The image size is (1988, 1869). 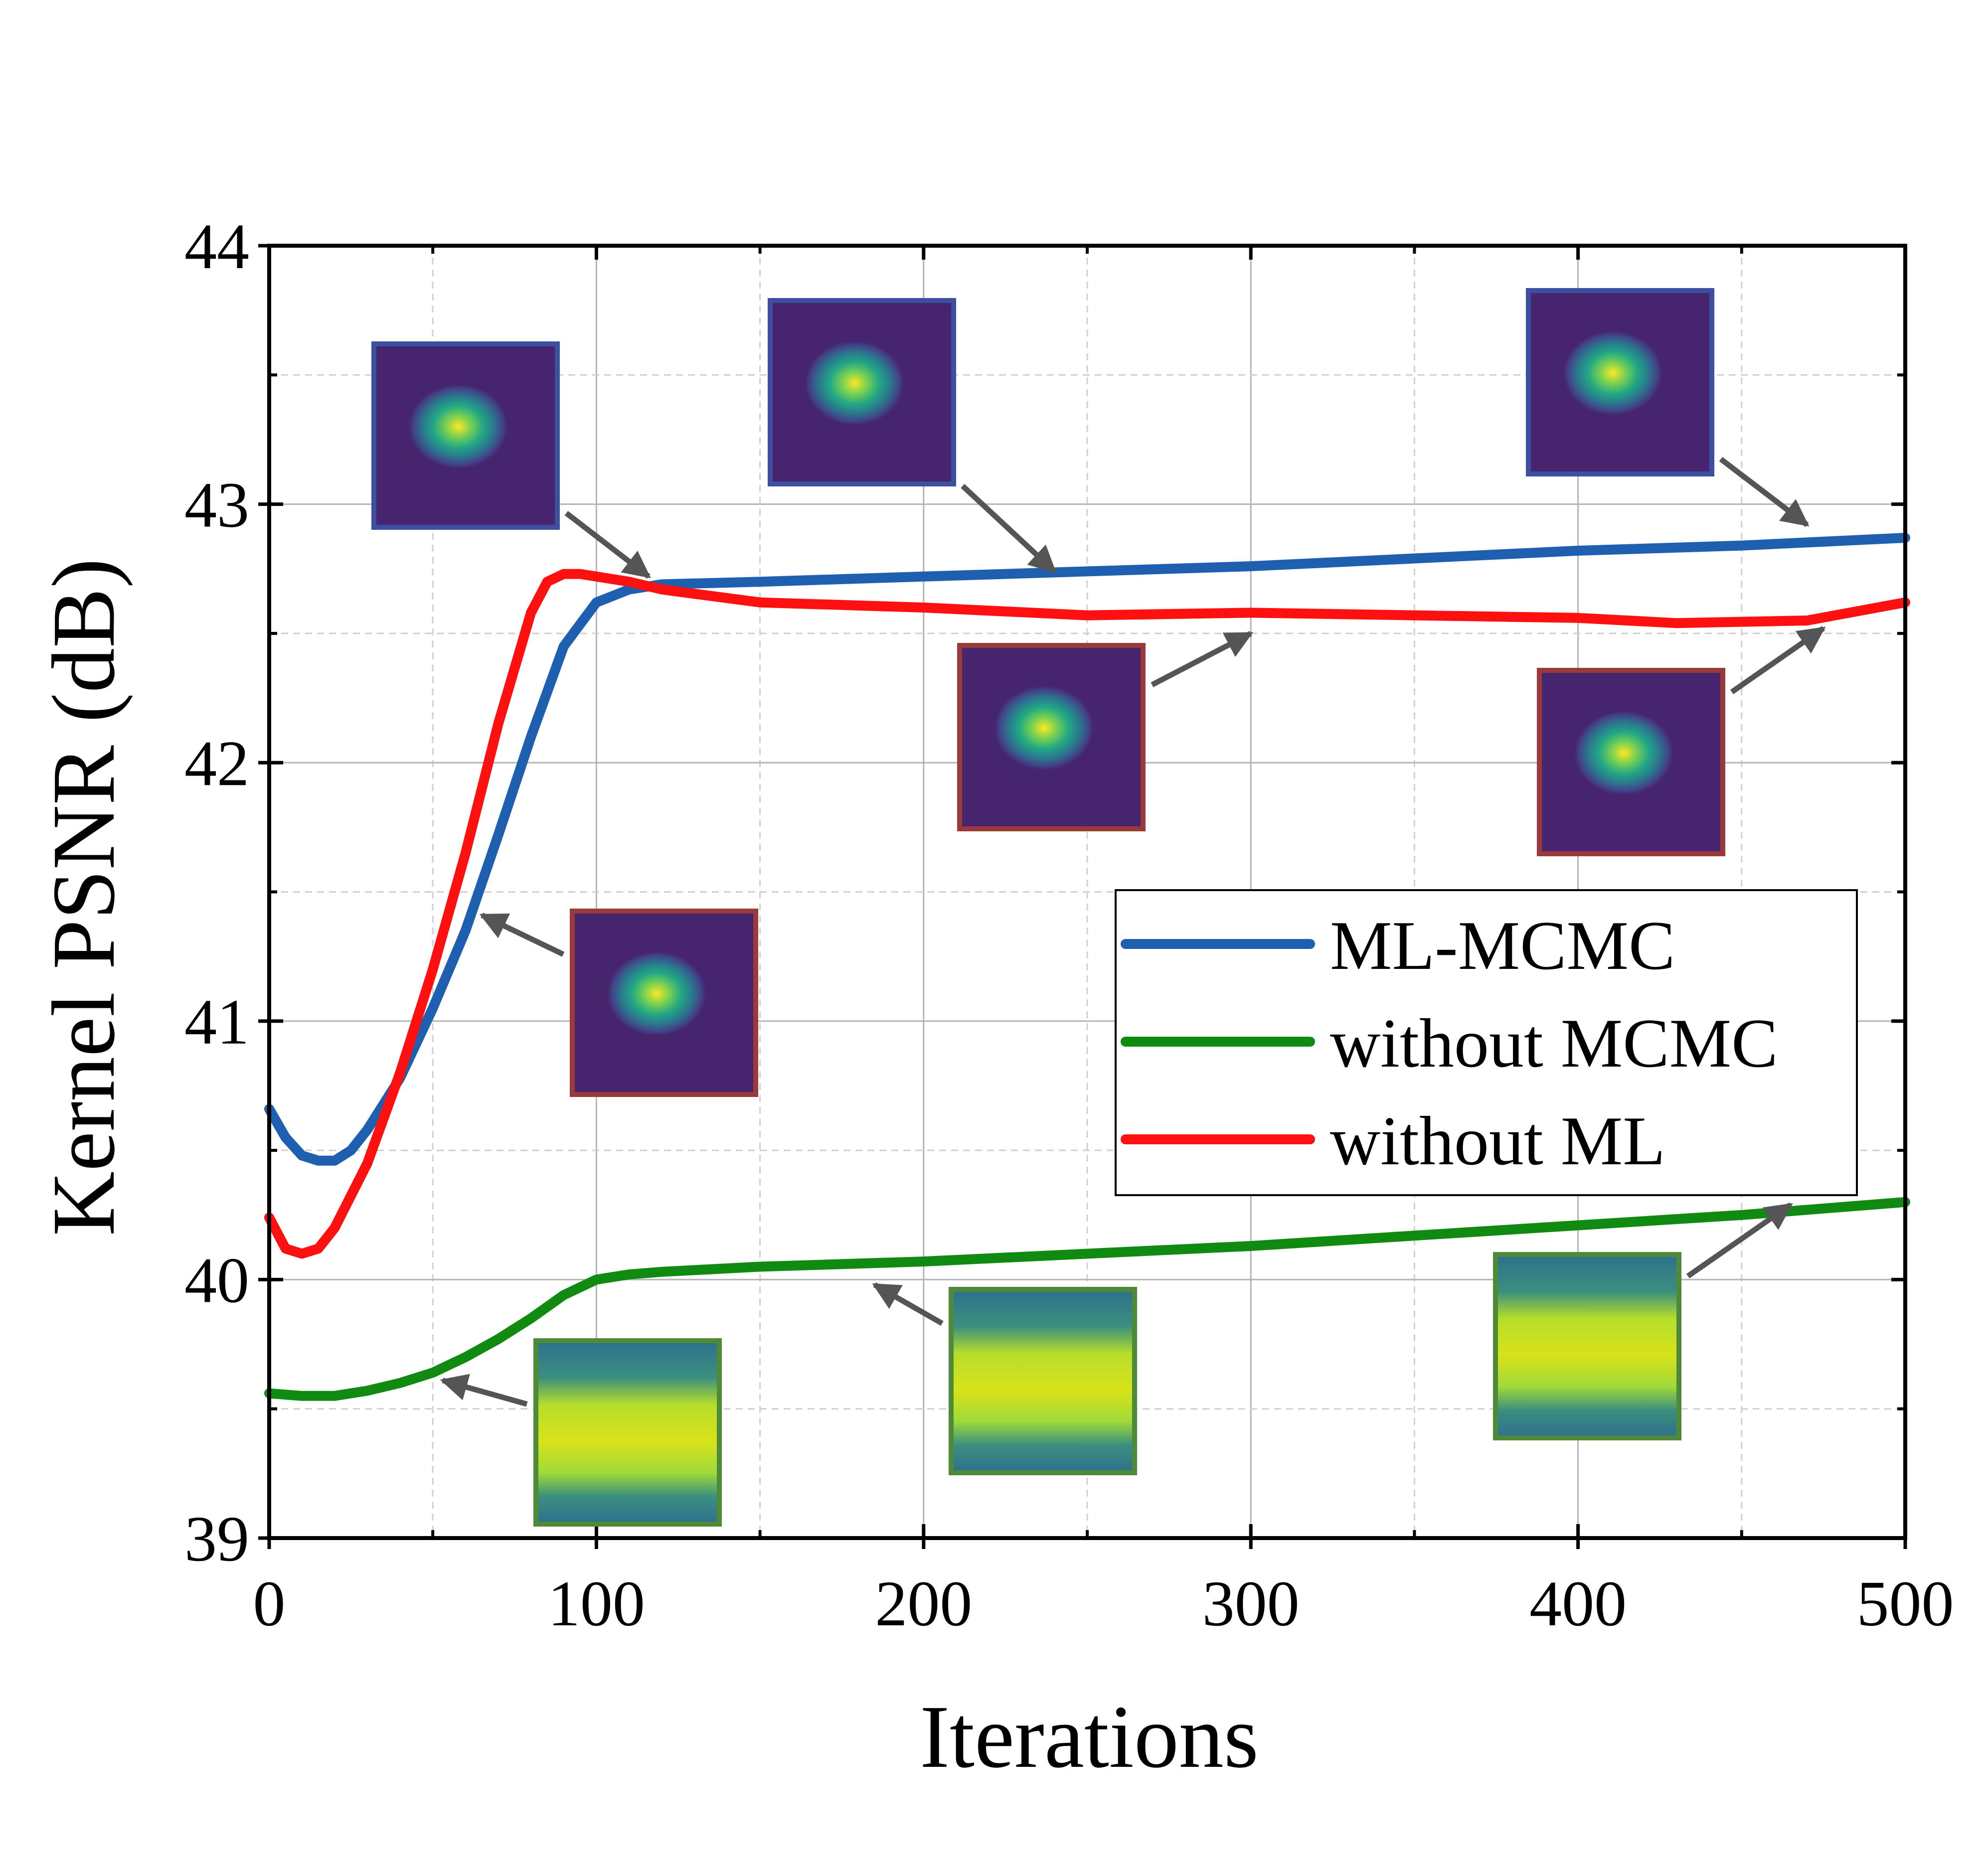 What do you see at coordinates (216, 763) in the screenshot?
I see `y-tick-label: 42` at bounding box center [216, 763].